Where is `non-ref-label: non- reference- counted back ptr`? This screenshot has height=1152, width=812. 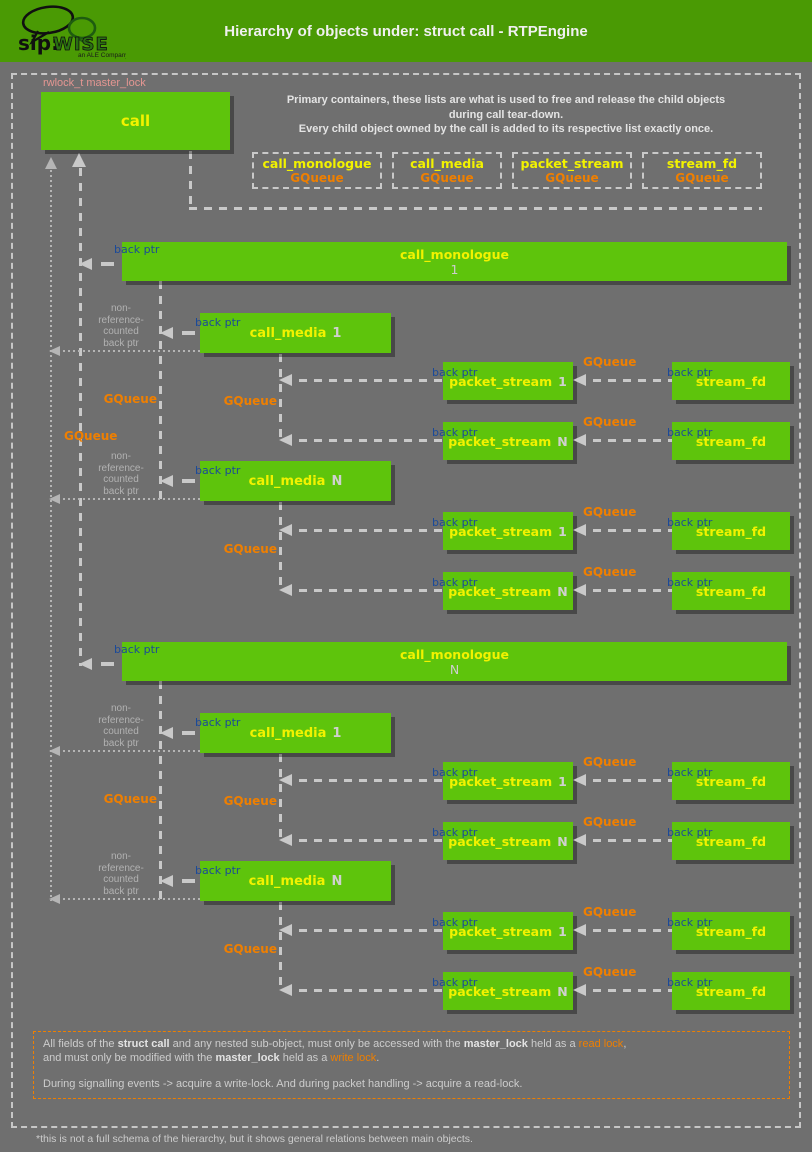 non-ref-label: non- reference- counted back ptr is located at coordinates (121, 874).